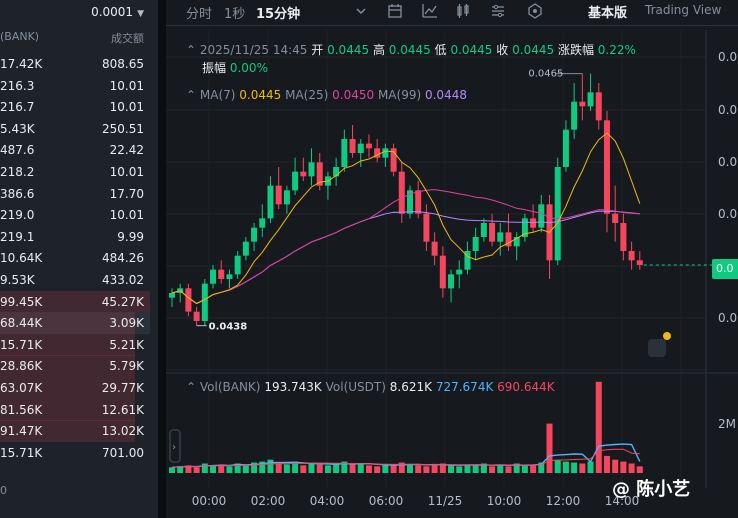 The image size is (738, 518). Describe the element at coordinates (278, 14) in the screenshot. I see `tab-15m: 15分钟` at that location.